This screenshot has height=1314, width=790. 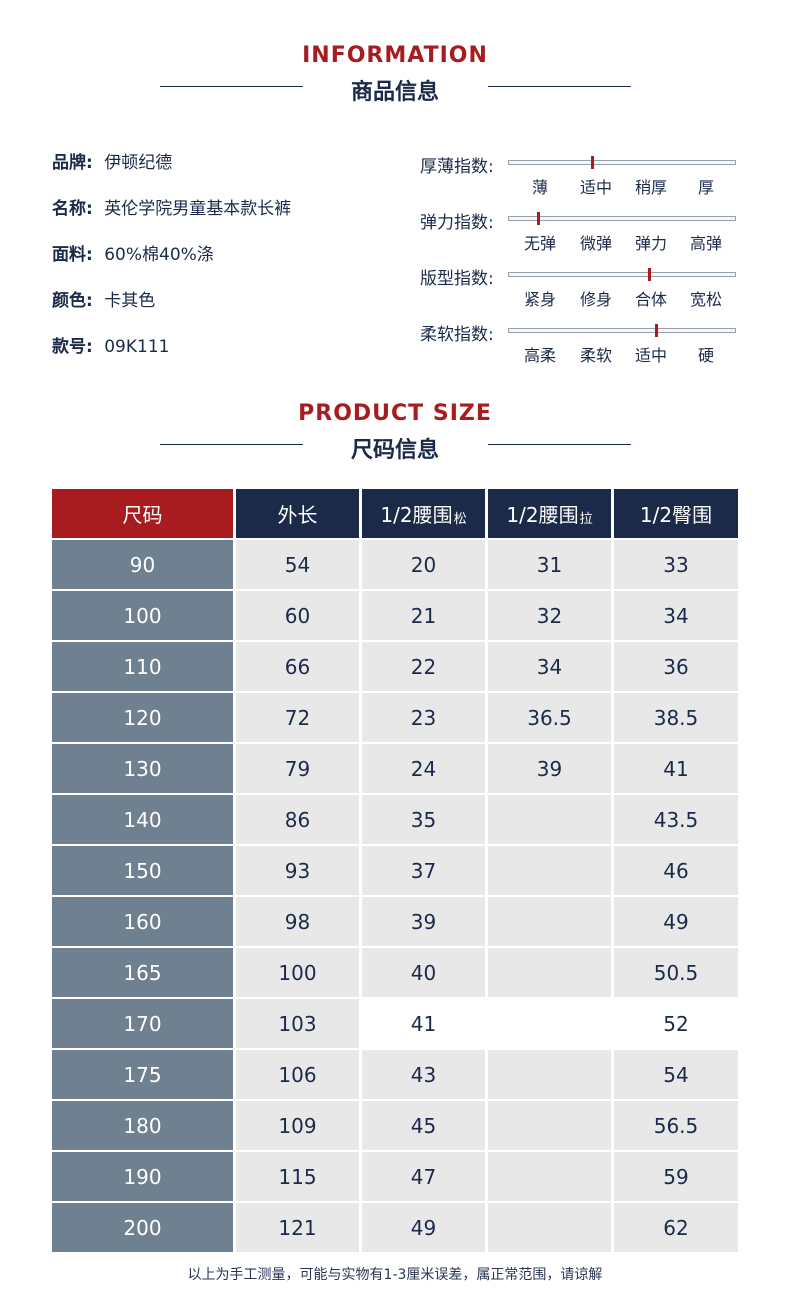 I want to click on info-value: 09K111, so click(x=137, y=347).